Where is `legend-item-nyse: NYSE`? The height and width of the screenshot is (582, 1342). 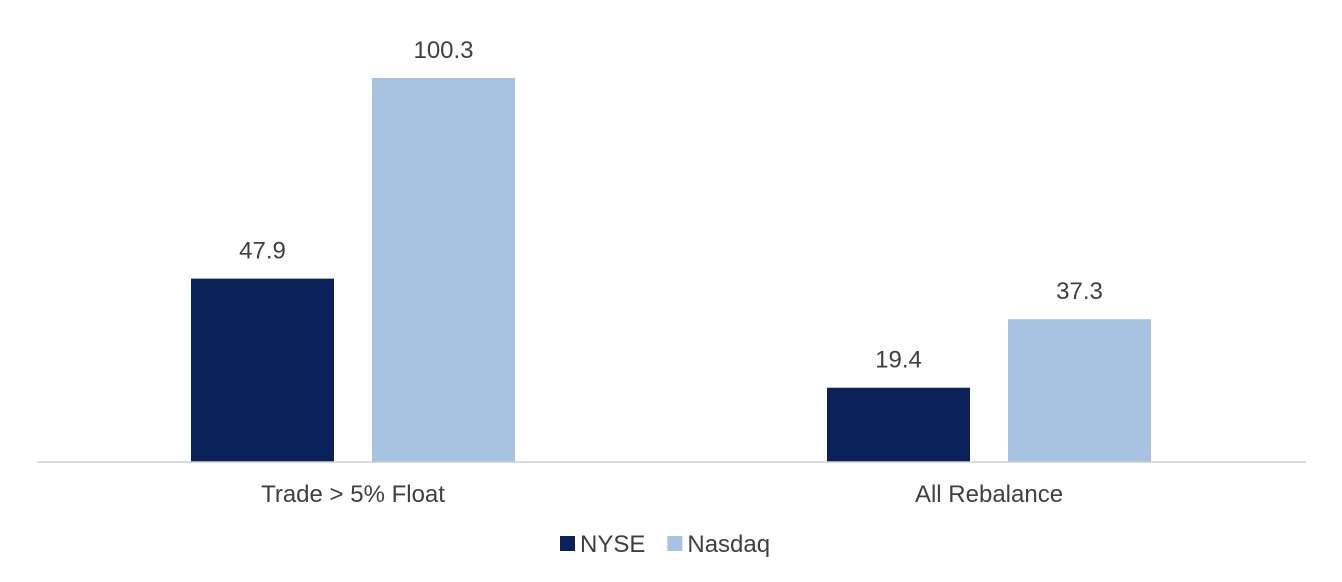 legend-item-nyse: NYSE is located at coordinates (602, 544).